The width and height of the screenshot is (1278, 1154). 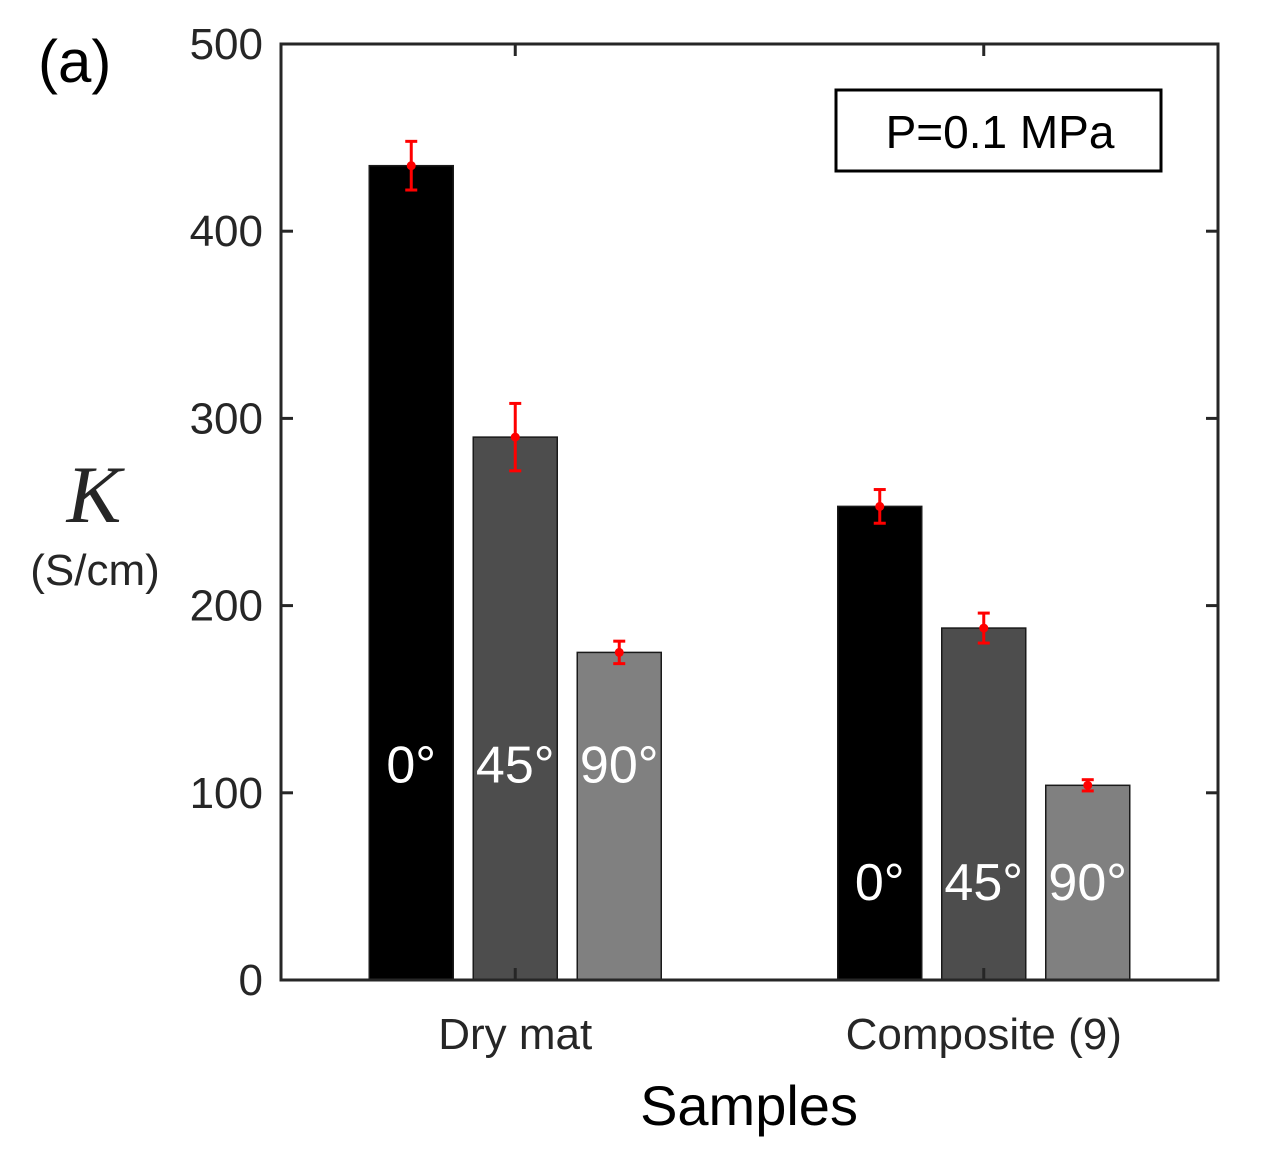 I want to click on bar-labels-layer: 0° 45° 90° 0° 45° 90°, so click(x=756, y=824).